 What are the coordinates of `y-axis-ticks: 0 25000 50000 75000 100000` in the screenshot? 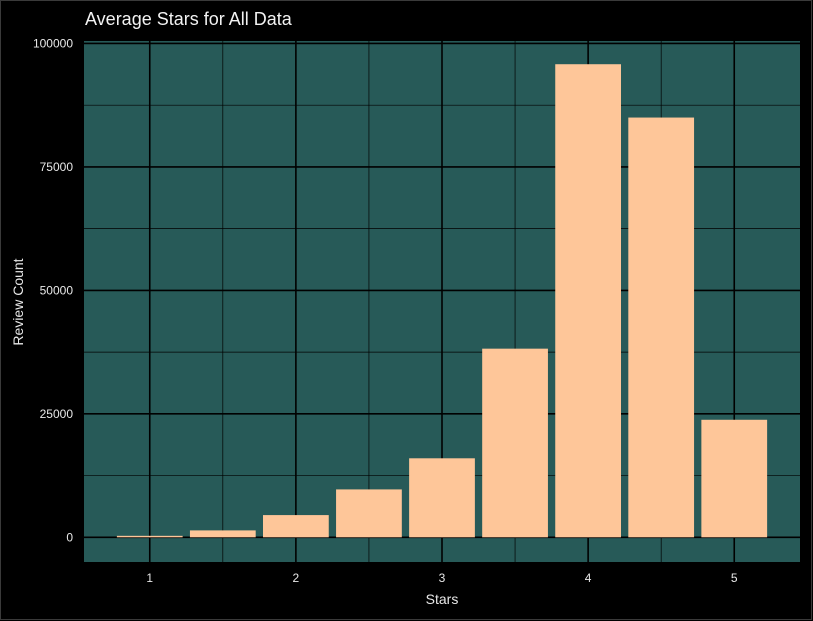 It's located at (53, 290).